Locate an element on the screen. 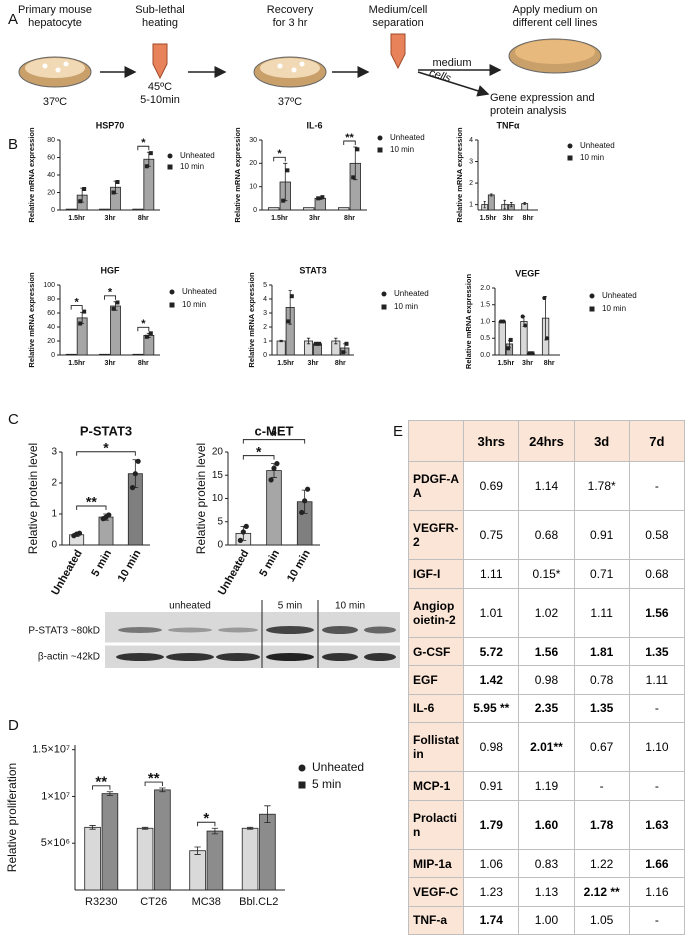 The height and width of the screenshot is (937, 690). table-cell: 1.13 is located at coordinates (546, 892).